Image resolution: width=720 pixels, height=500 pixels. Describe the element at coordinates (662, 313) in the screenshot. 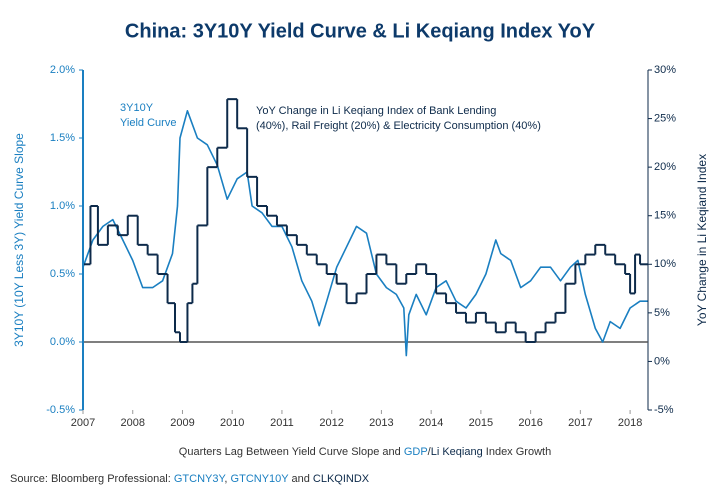

I see `y2-tick-label: 5%` at that location.